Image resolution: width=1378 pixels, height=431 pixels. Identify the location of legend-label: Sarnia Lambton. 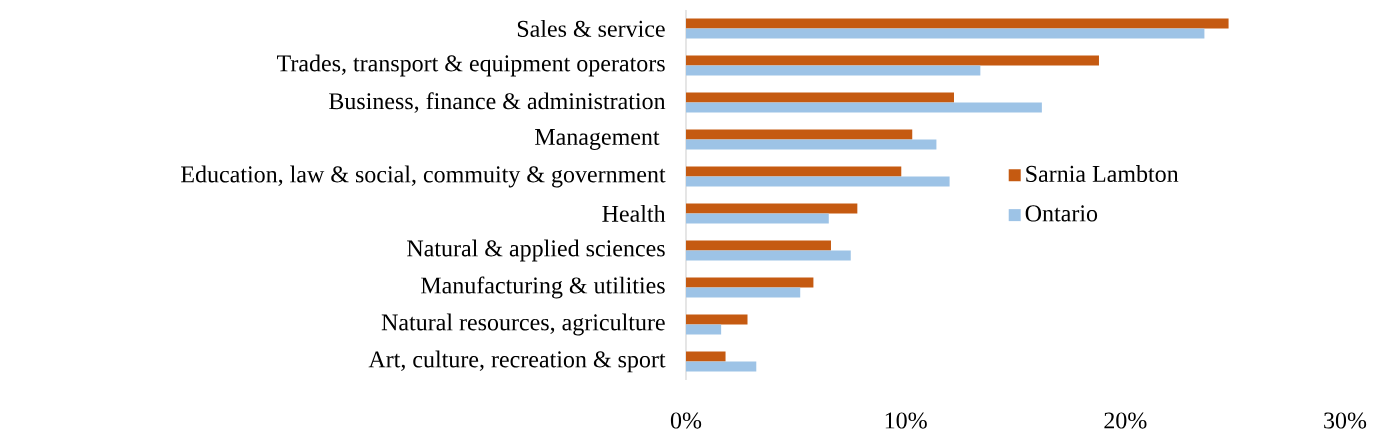
(1102, 173).